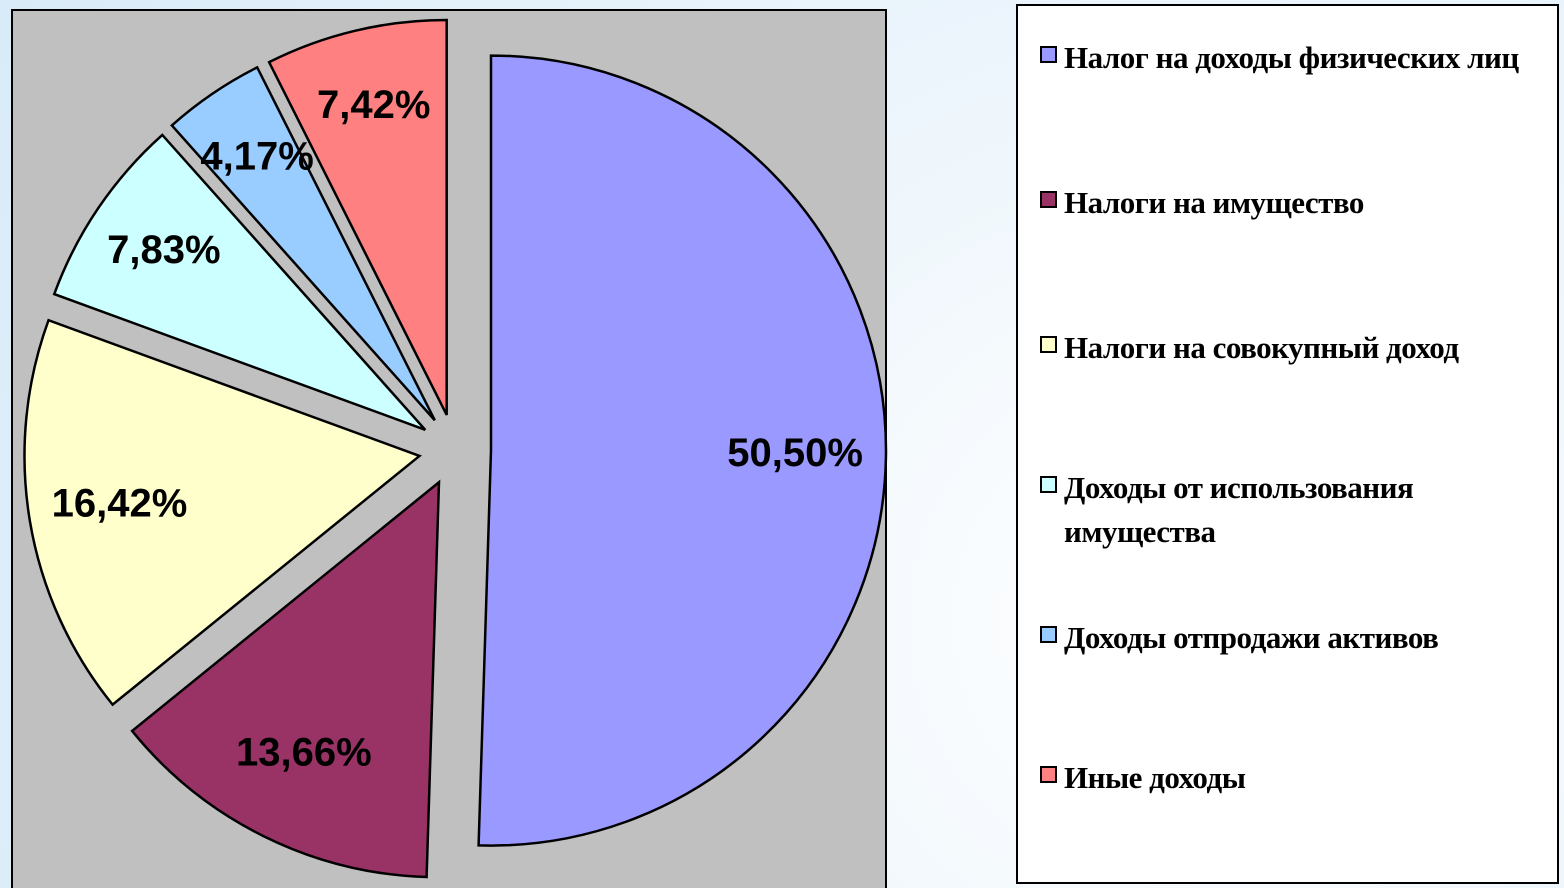 The height and width of the screenshot is (888, 1564). I want to click on slice-label: 4,17%, so click(256, 156).